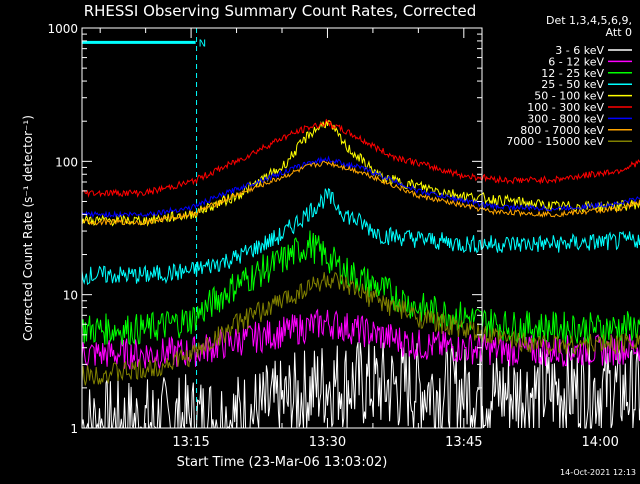  I want to click on y-tick-label: 10, so click(70, 296).